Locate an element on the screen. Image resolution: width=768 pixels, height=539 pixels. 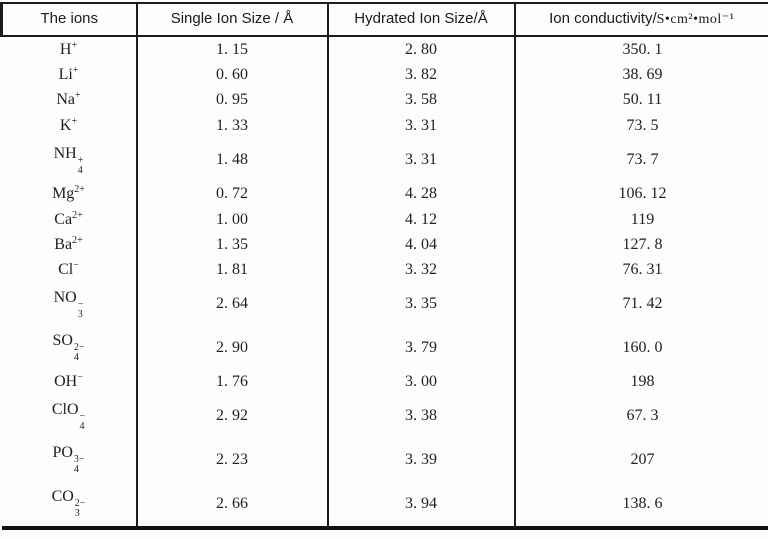
ion-formula: Ba2+ is located at coordinates (68, 243).